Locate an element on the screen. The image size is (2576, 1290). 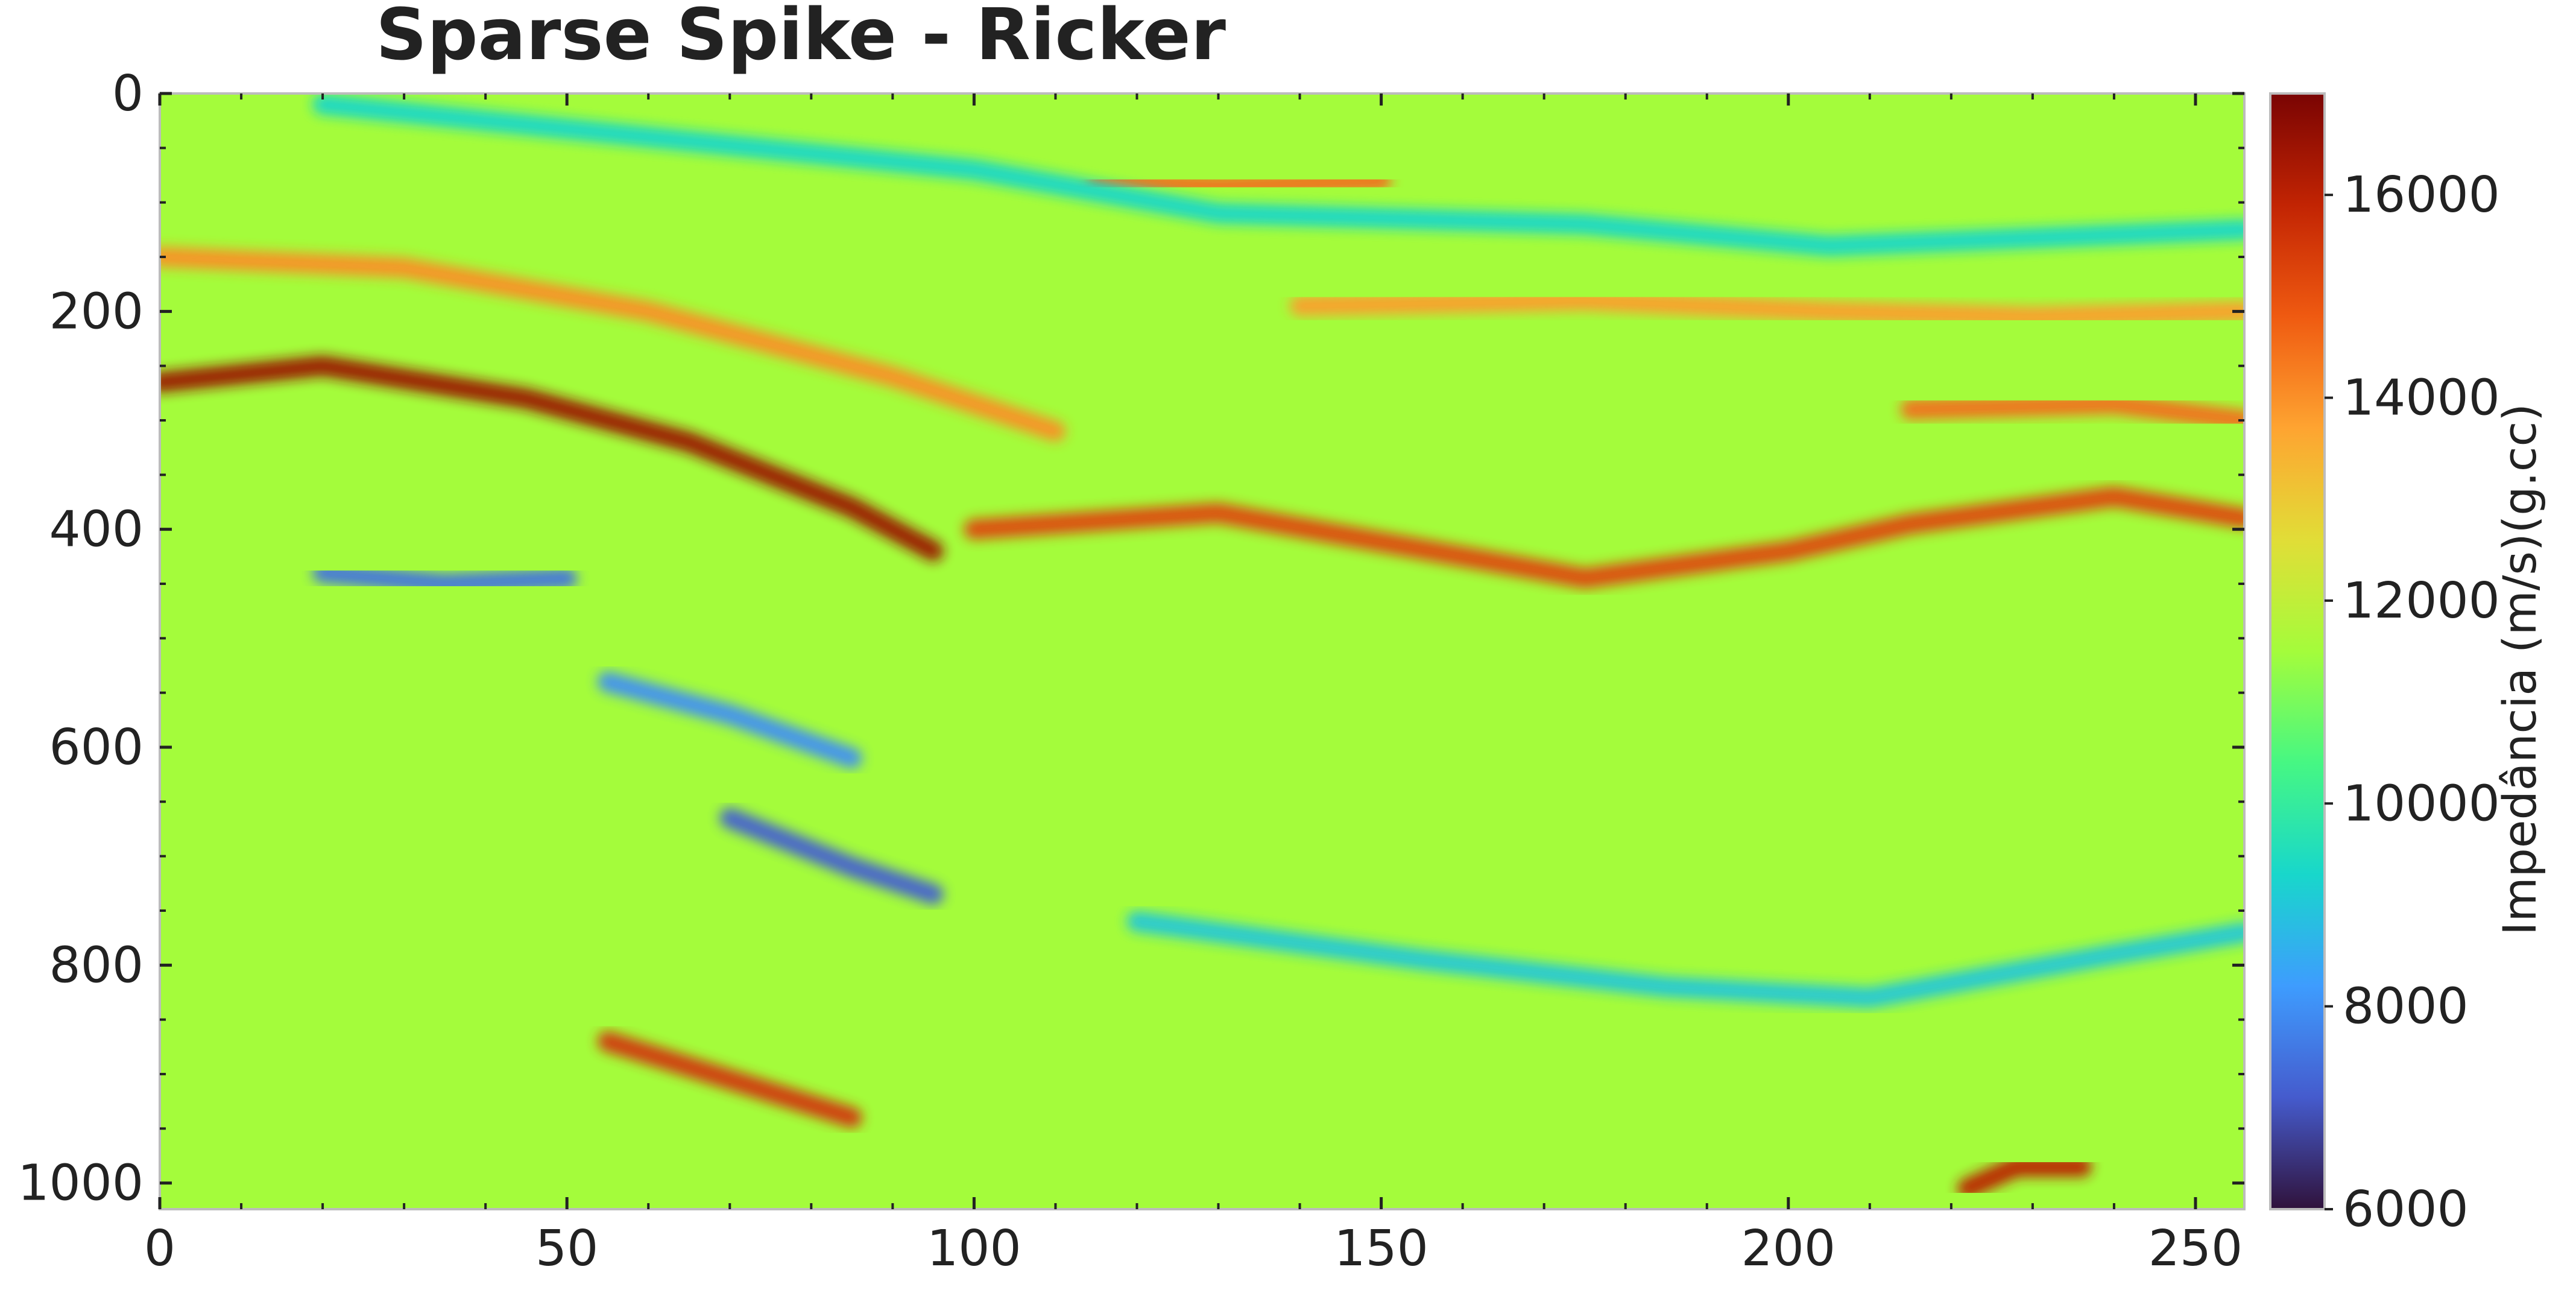
y-tick-label: 0 is located at coordinates (128, 94).